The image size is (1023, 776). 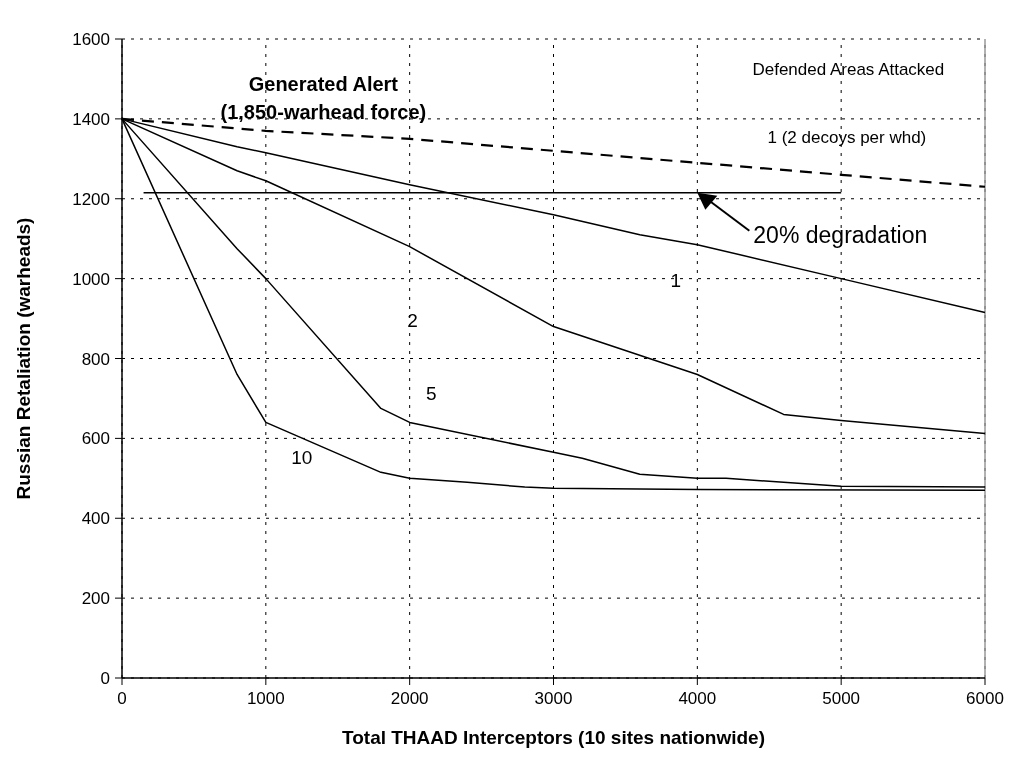 I want to click on series-label: 1, so click(x=676, y=280).